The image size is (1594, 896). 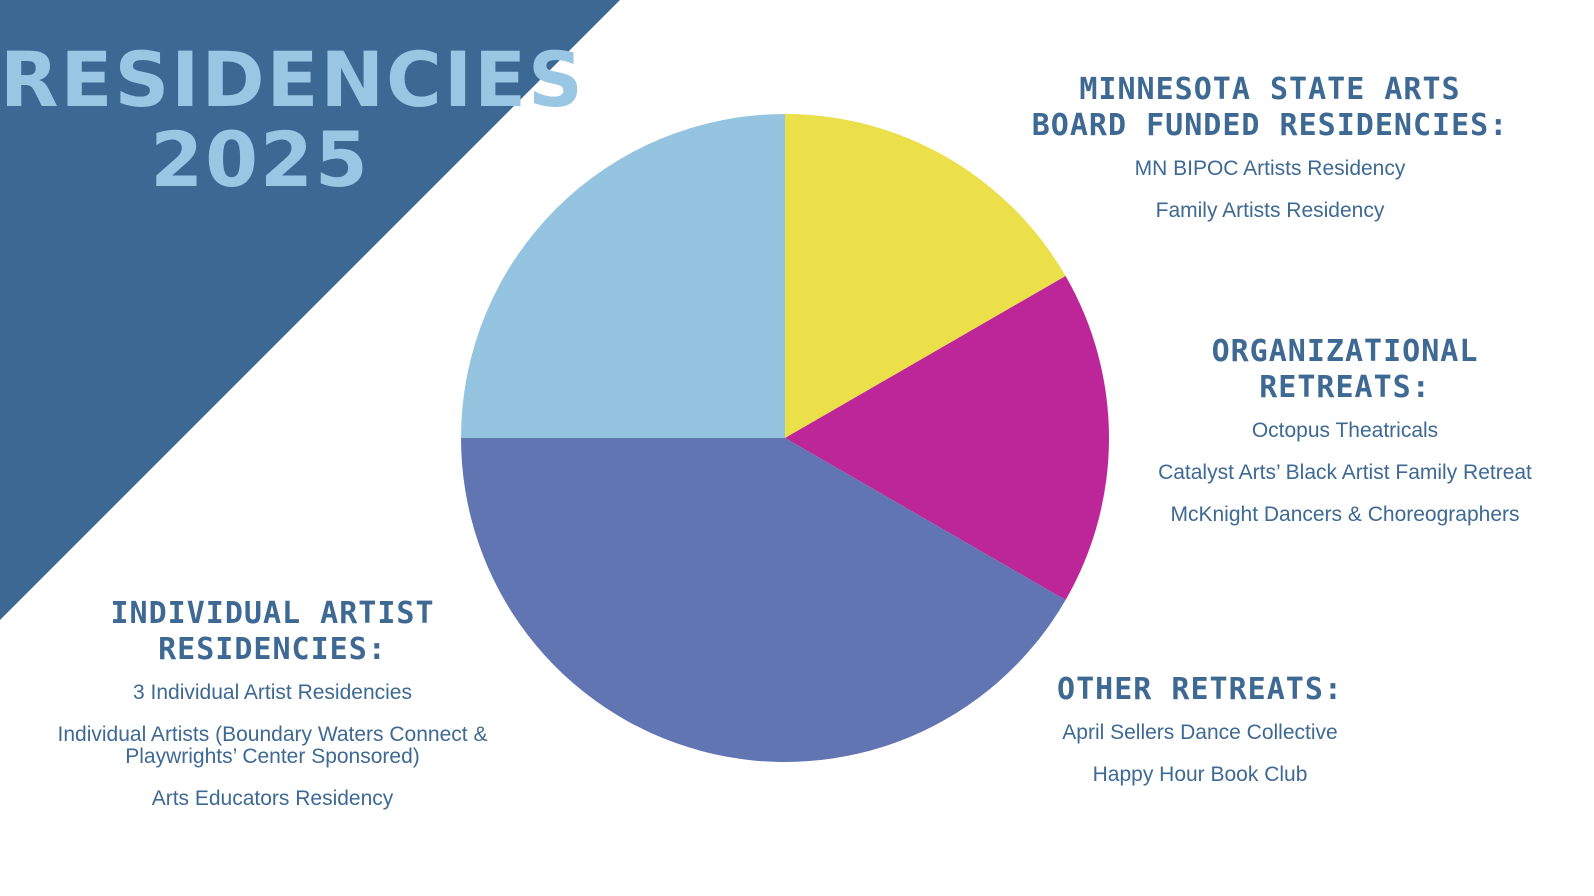 I want to click on pie-slice-org, so click(x=947, y=438).